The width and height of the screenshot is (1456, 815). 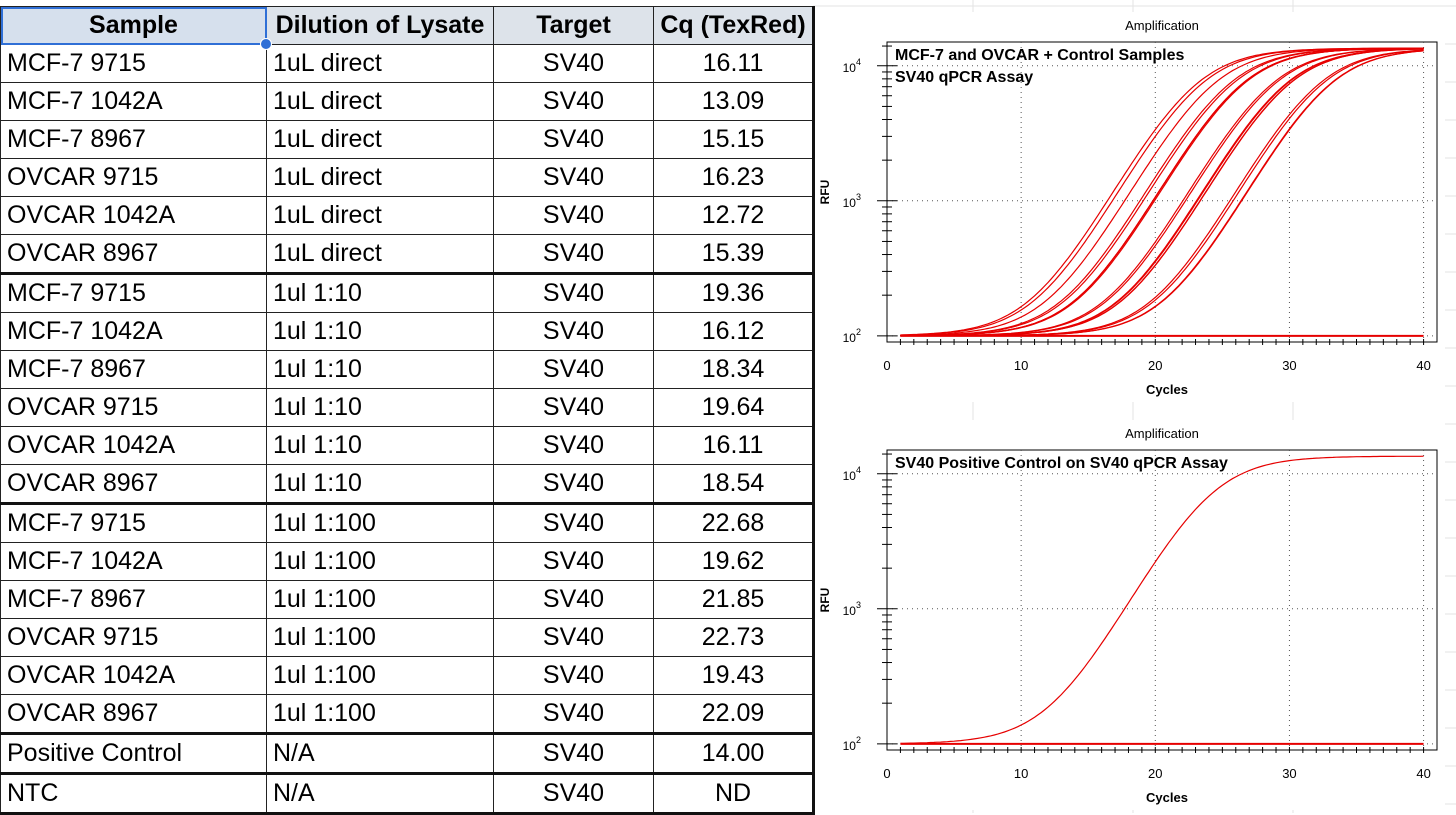 I want to click on cell-cq: 22.09, so click(x=734, y=714).